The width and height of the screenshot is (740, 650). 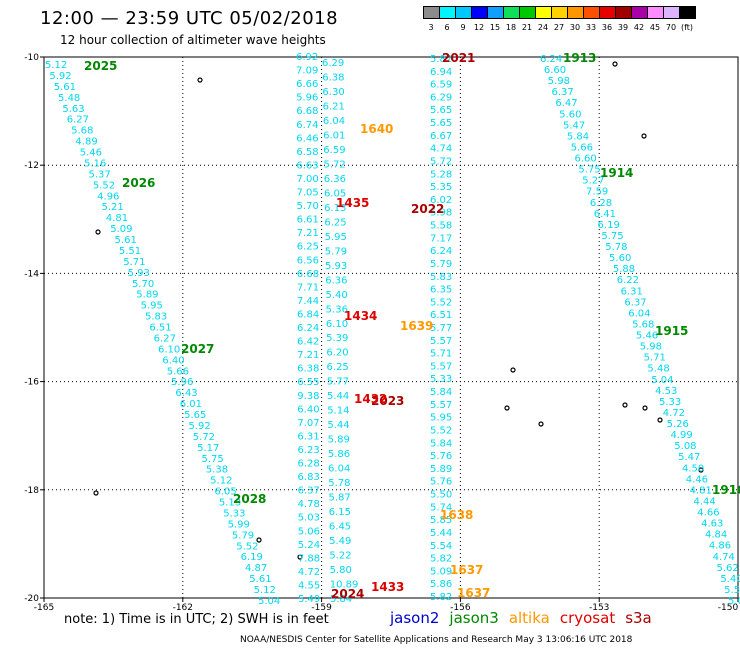 What do you see at coordinates (308, 450) in the screenshot?
I see `wave-height-value: 6.23` at bounding box center [308, 450].